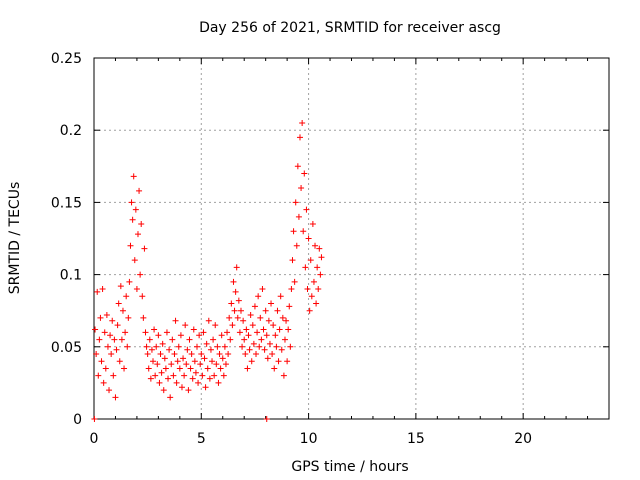 Image resolution: width=640 pixels, height=480 pixels. Describe the element at coordinates (66, 348) in the screenshot. I see `y-tick-label: 0.05` at that location.